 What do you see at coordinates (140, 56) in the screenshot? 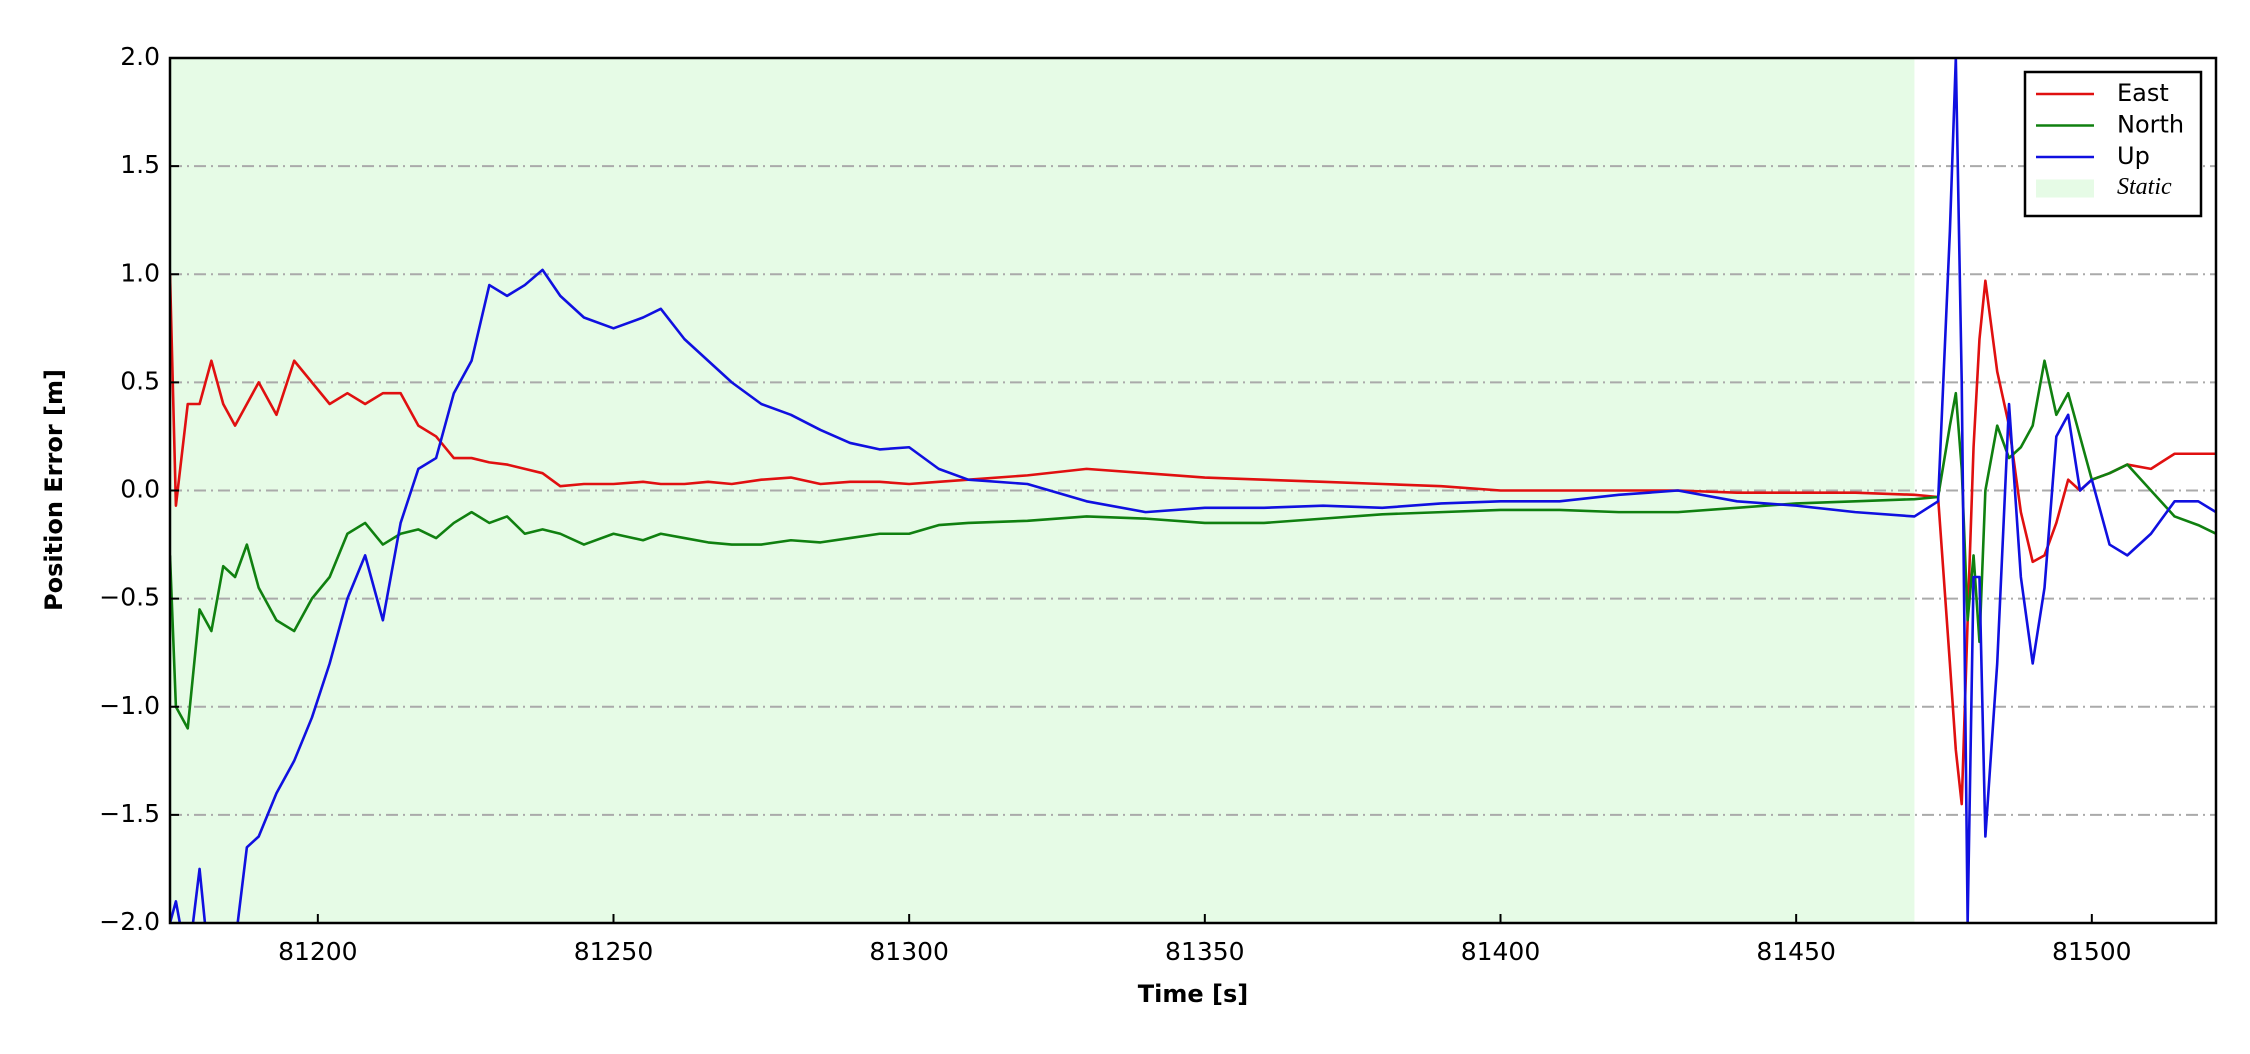
I see `y-tick-label: 2.0` at bounding box center [140, 56].